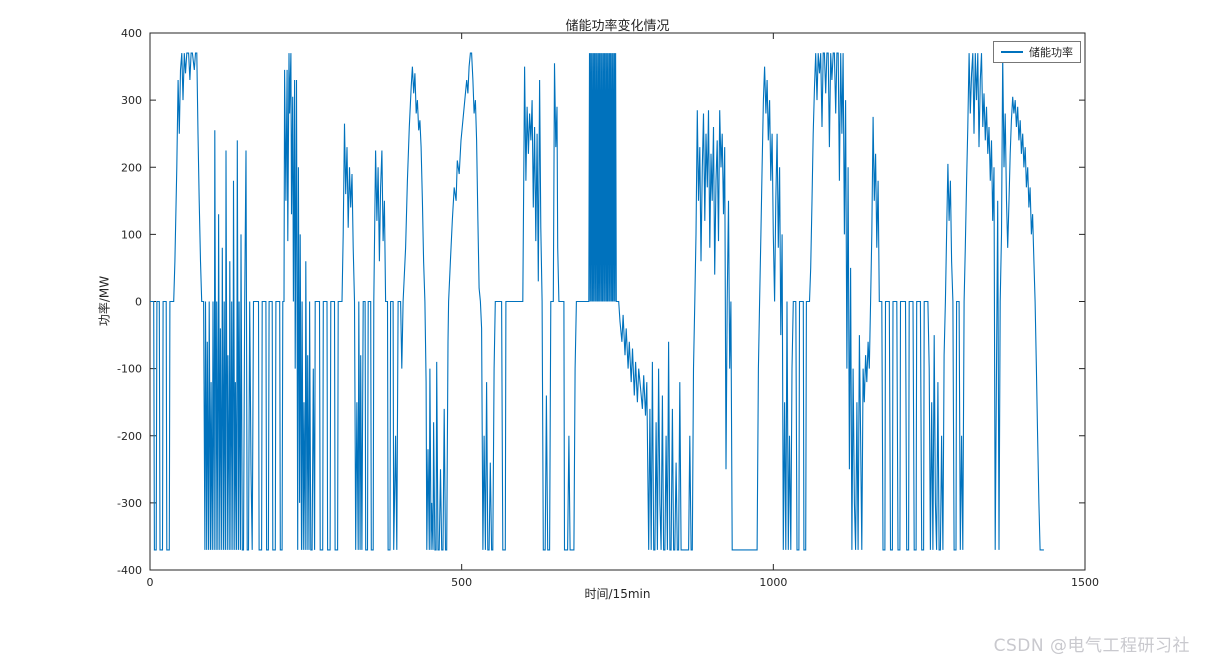  I want to click on watermark: CSDN @电气工程研习社, so click(1091, 646).